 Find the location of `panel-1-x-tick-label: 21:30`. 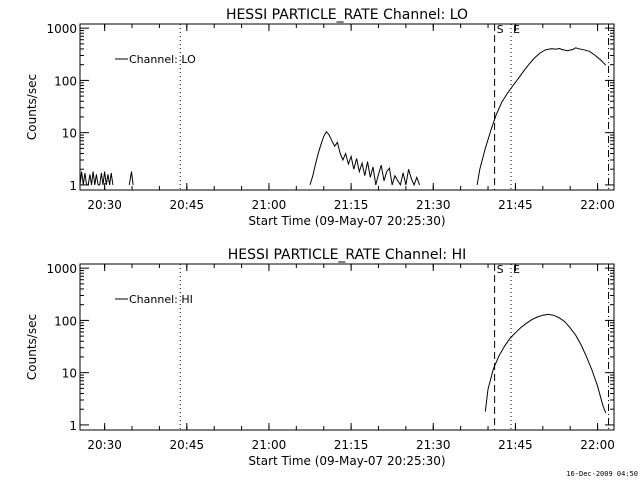

panel-1-x-tick-label: 21:30 is located at coordinates (433, 205).